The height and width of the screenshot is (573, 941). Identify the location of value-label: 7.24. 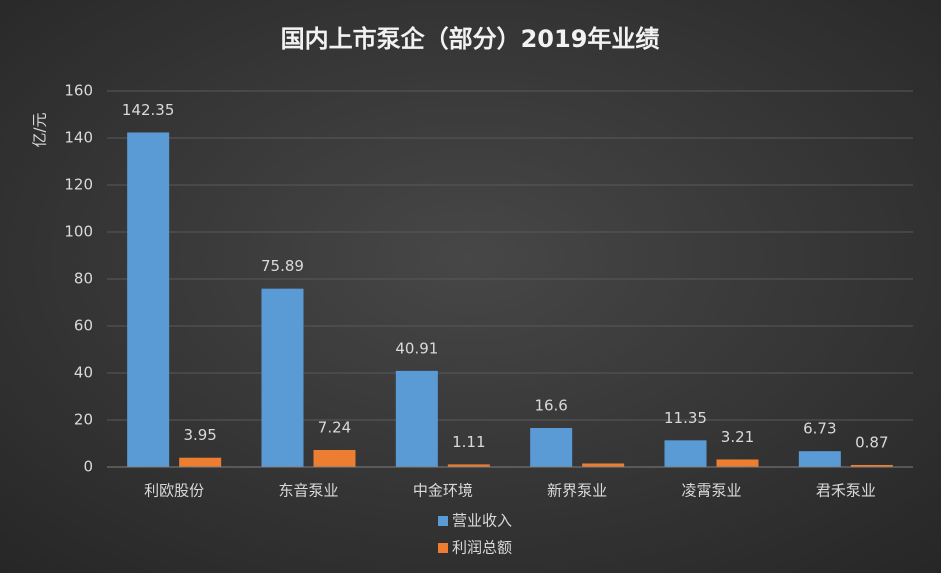
(334, 427).